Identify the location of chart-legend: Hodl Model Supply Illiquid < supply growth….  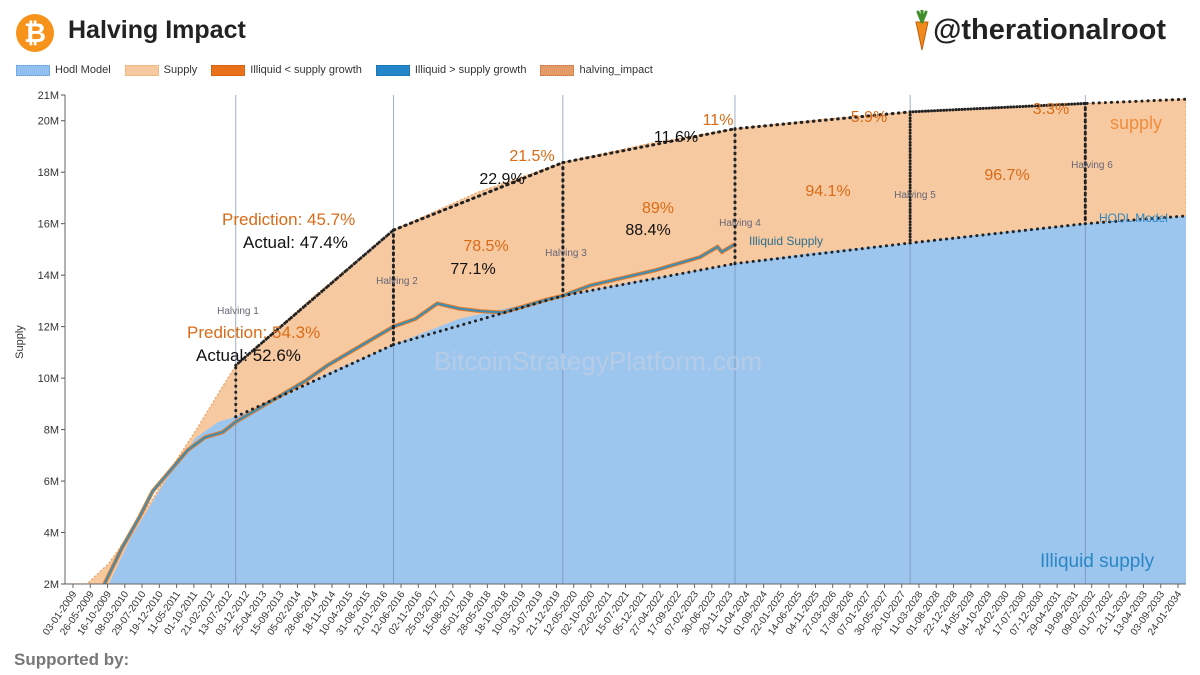
(334, 70).